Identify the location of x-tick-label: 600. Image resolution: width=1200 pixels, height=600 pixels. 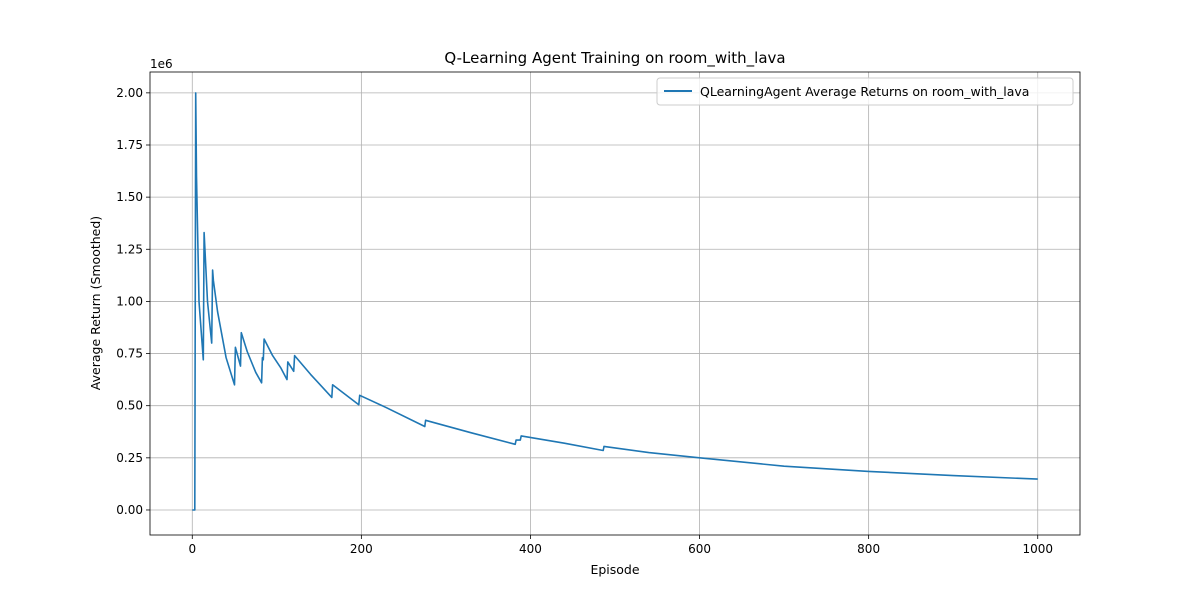
(699, 549).